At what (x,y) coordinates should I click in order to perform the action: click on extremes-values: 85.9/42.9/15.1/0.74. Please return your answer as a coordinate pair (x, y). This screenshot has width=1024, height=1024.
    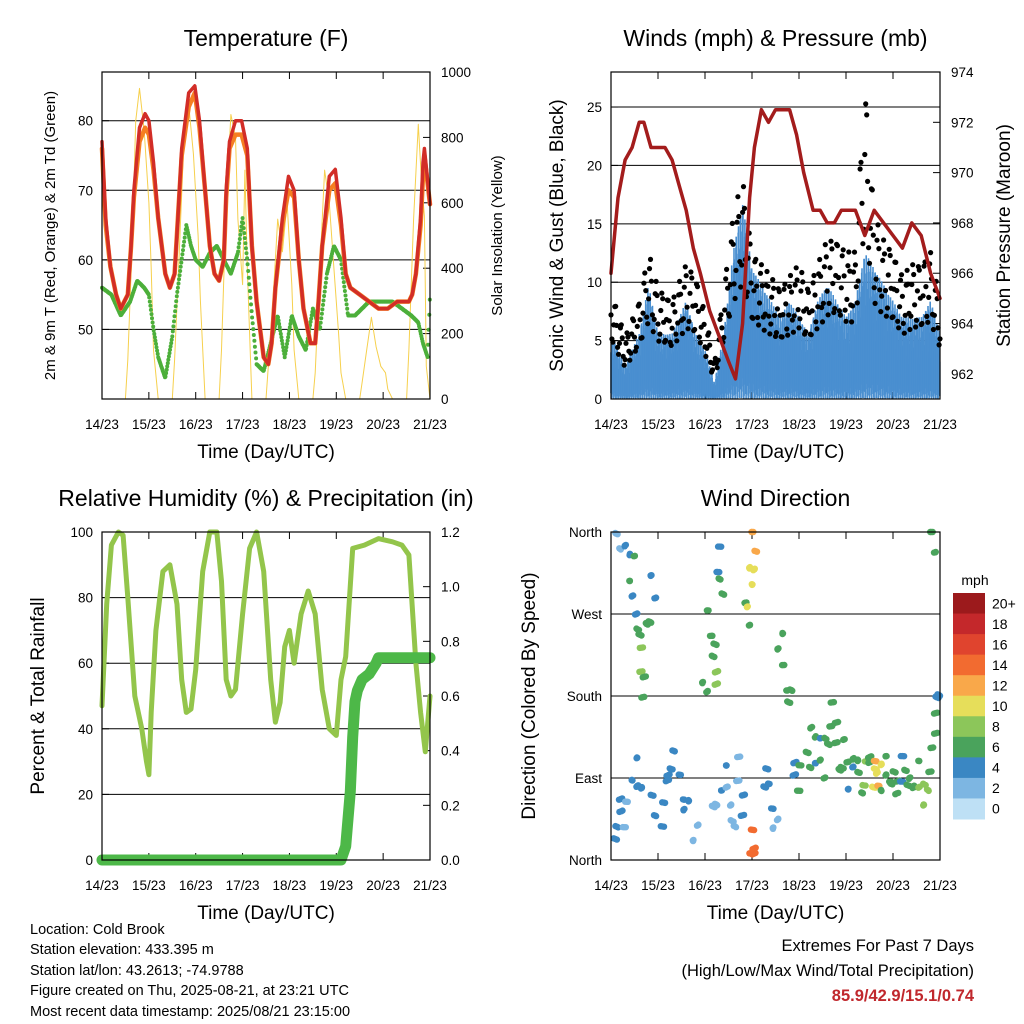
    Looking at the image, I should click on (902, 996).